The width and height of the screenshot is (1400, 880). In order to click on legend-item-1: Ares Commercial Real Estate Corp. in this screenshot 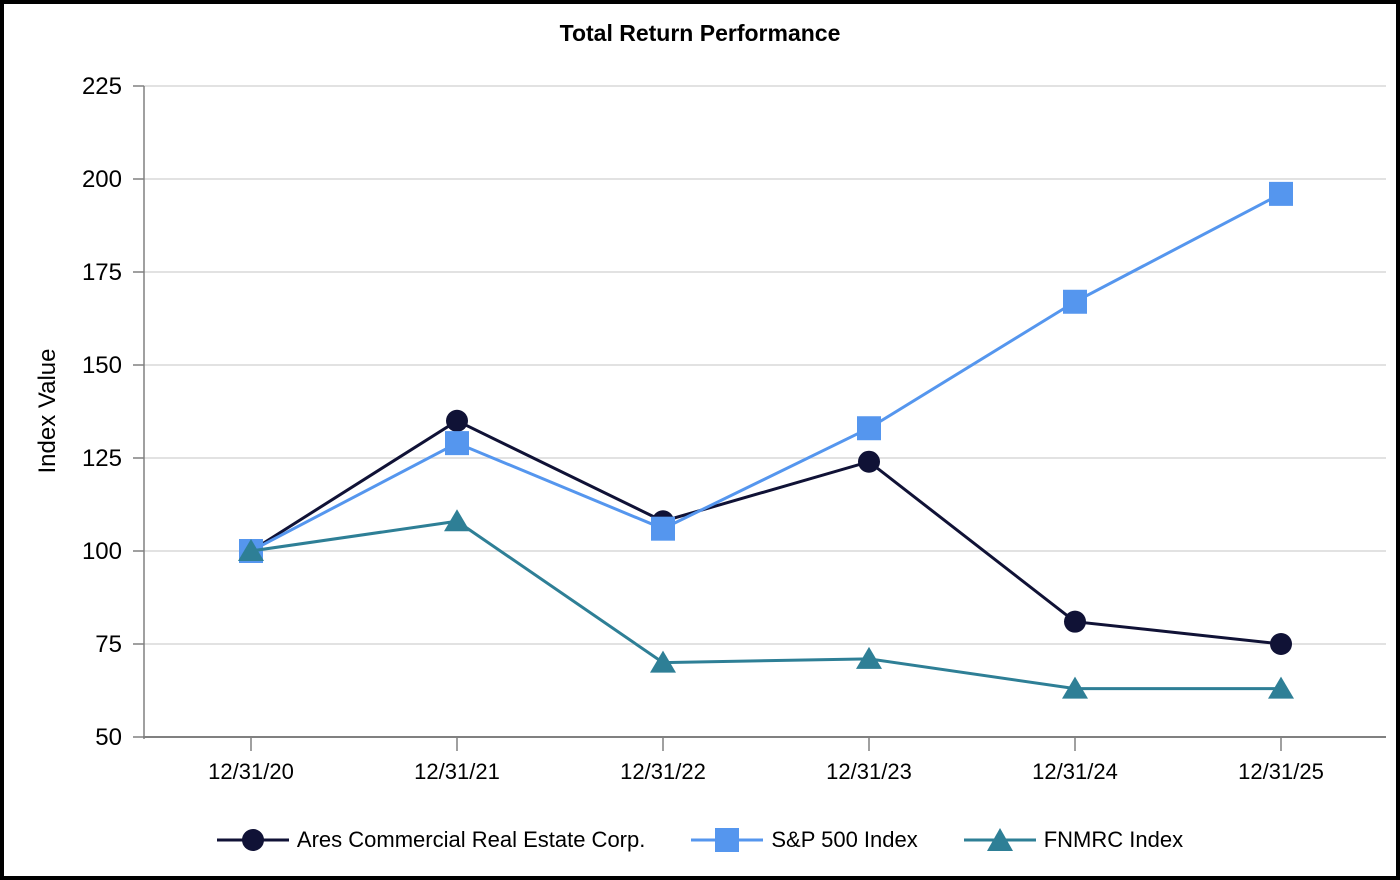, I will do `click(431, 840)`.